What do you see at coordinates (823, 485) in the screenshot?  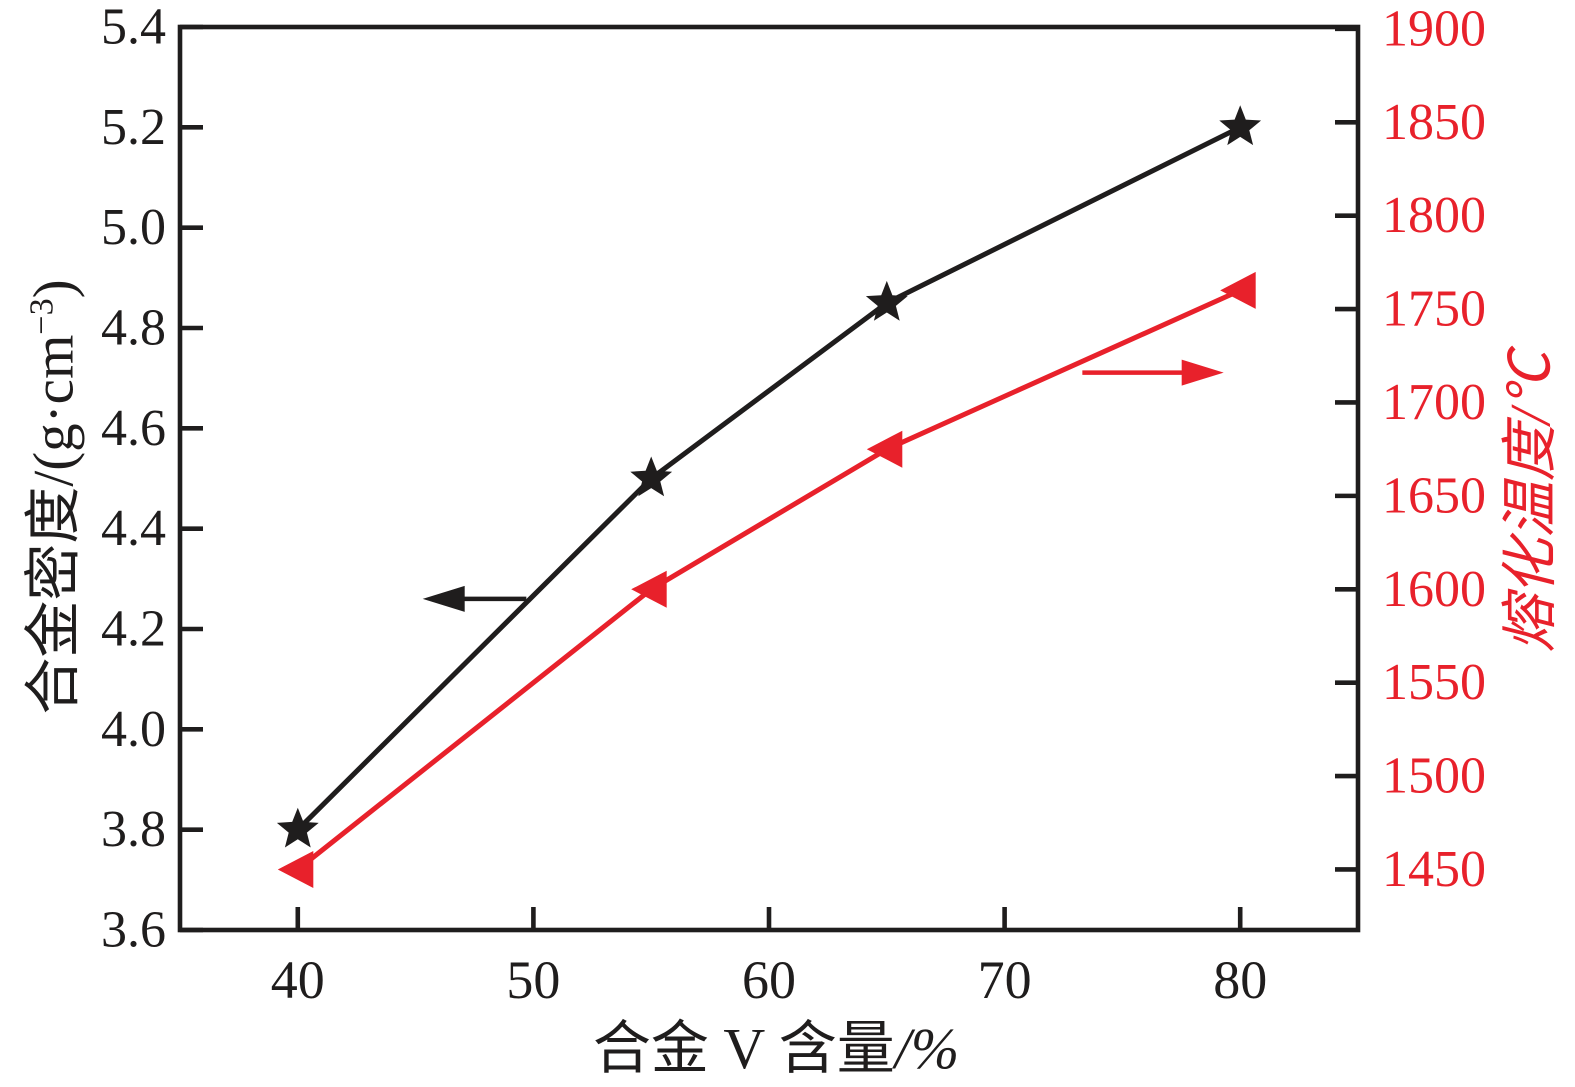 I see `annotation-group` at bounding box center [823, 485].